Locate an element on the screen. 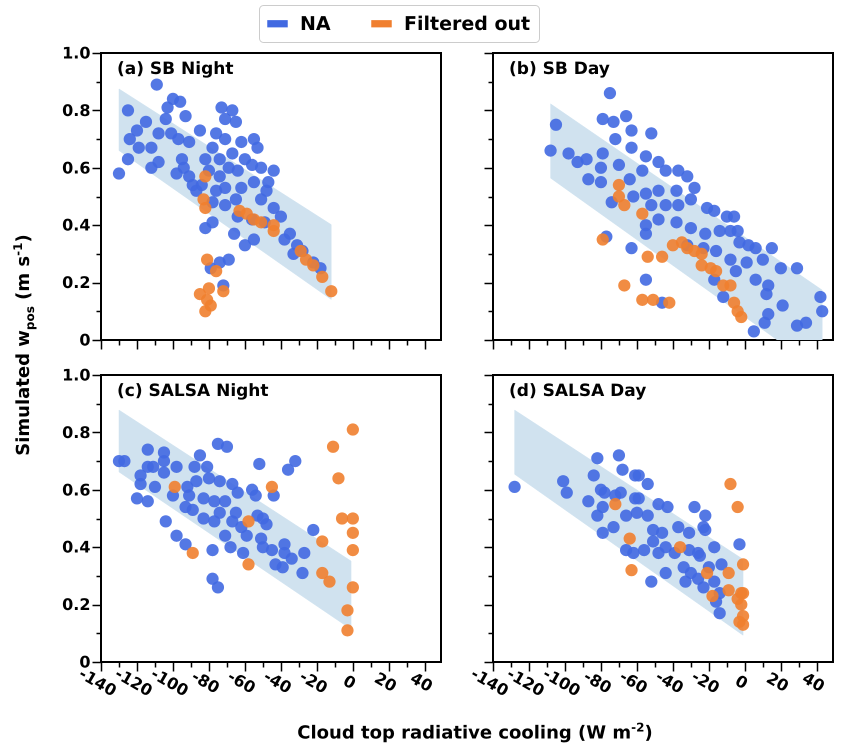 Image resolution: width=846 pixels, height=748 pixels. y-tick-label: 0 is located at coordinates (84, 340).